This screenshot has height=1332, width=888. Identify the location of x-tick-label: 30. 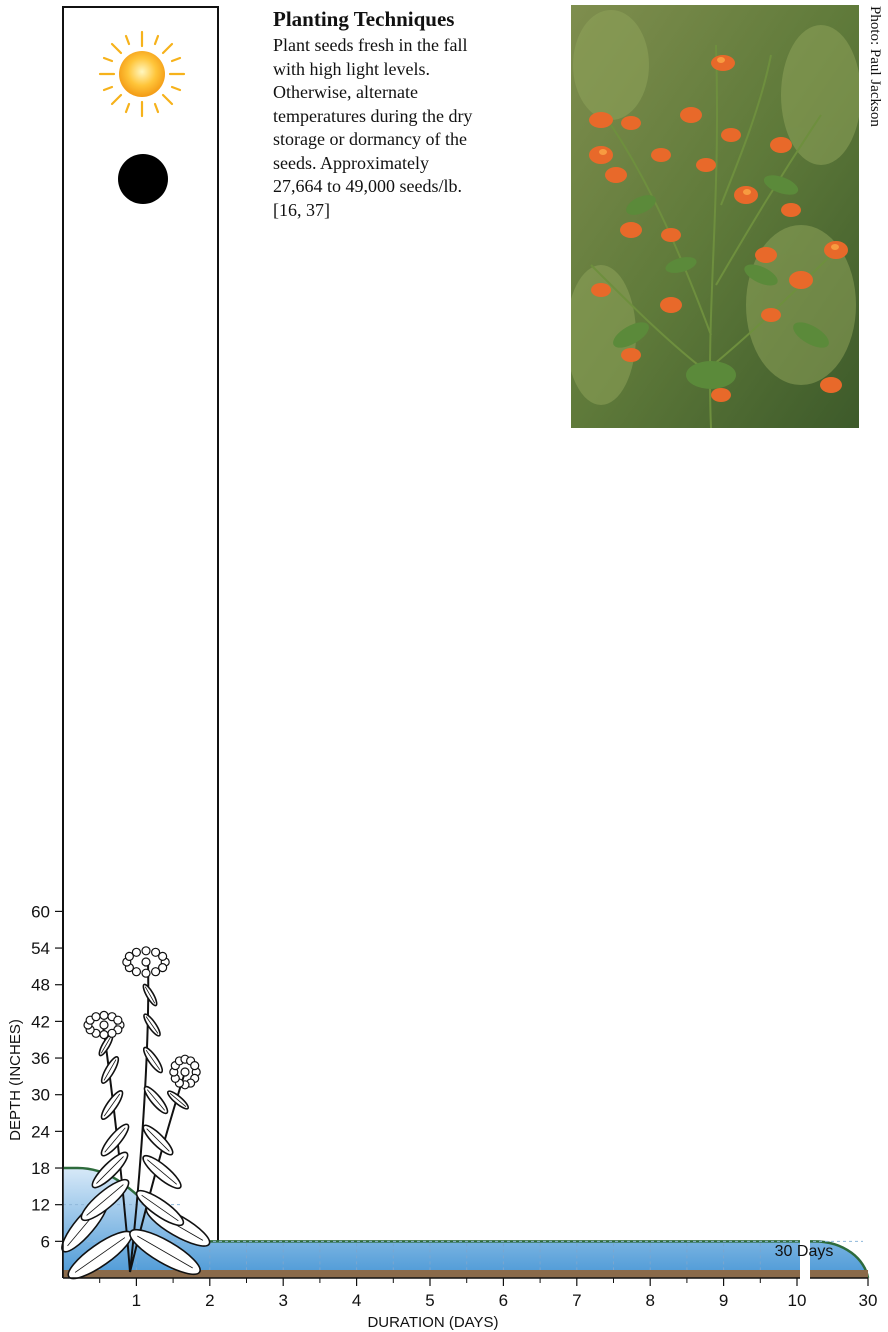
(868, 1300).